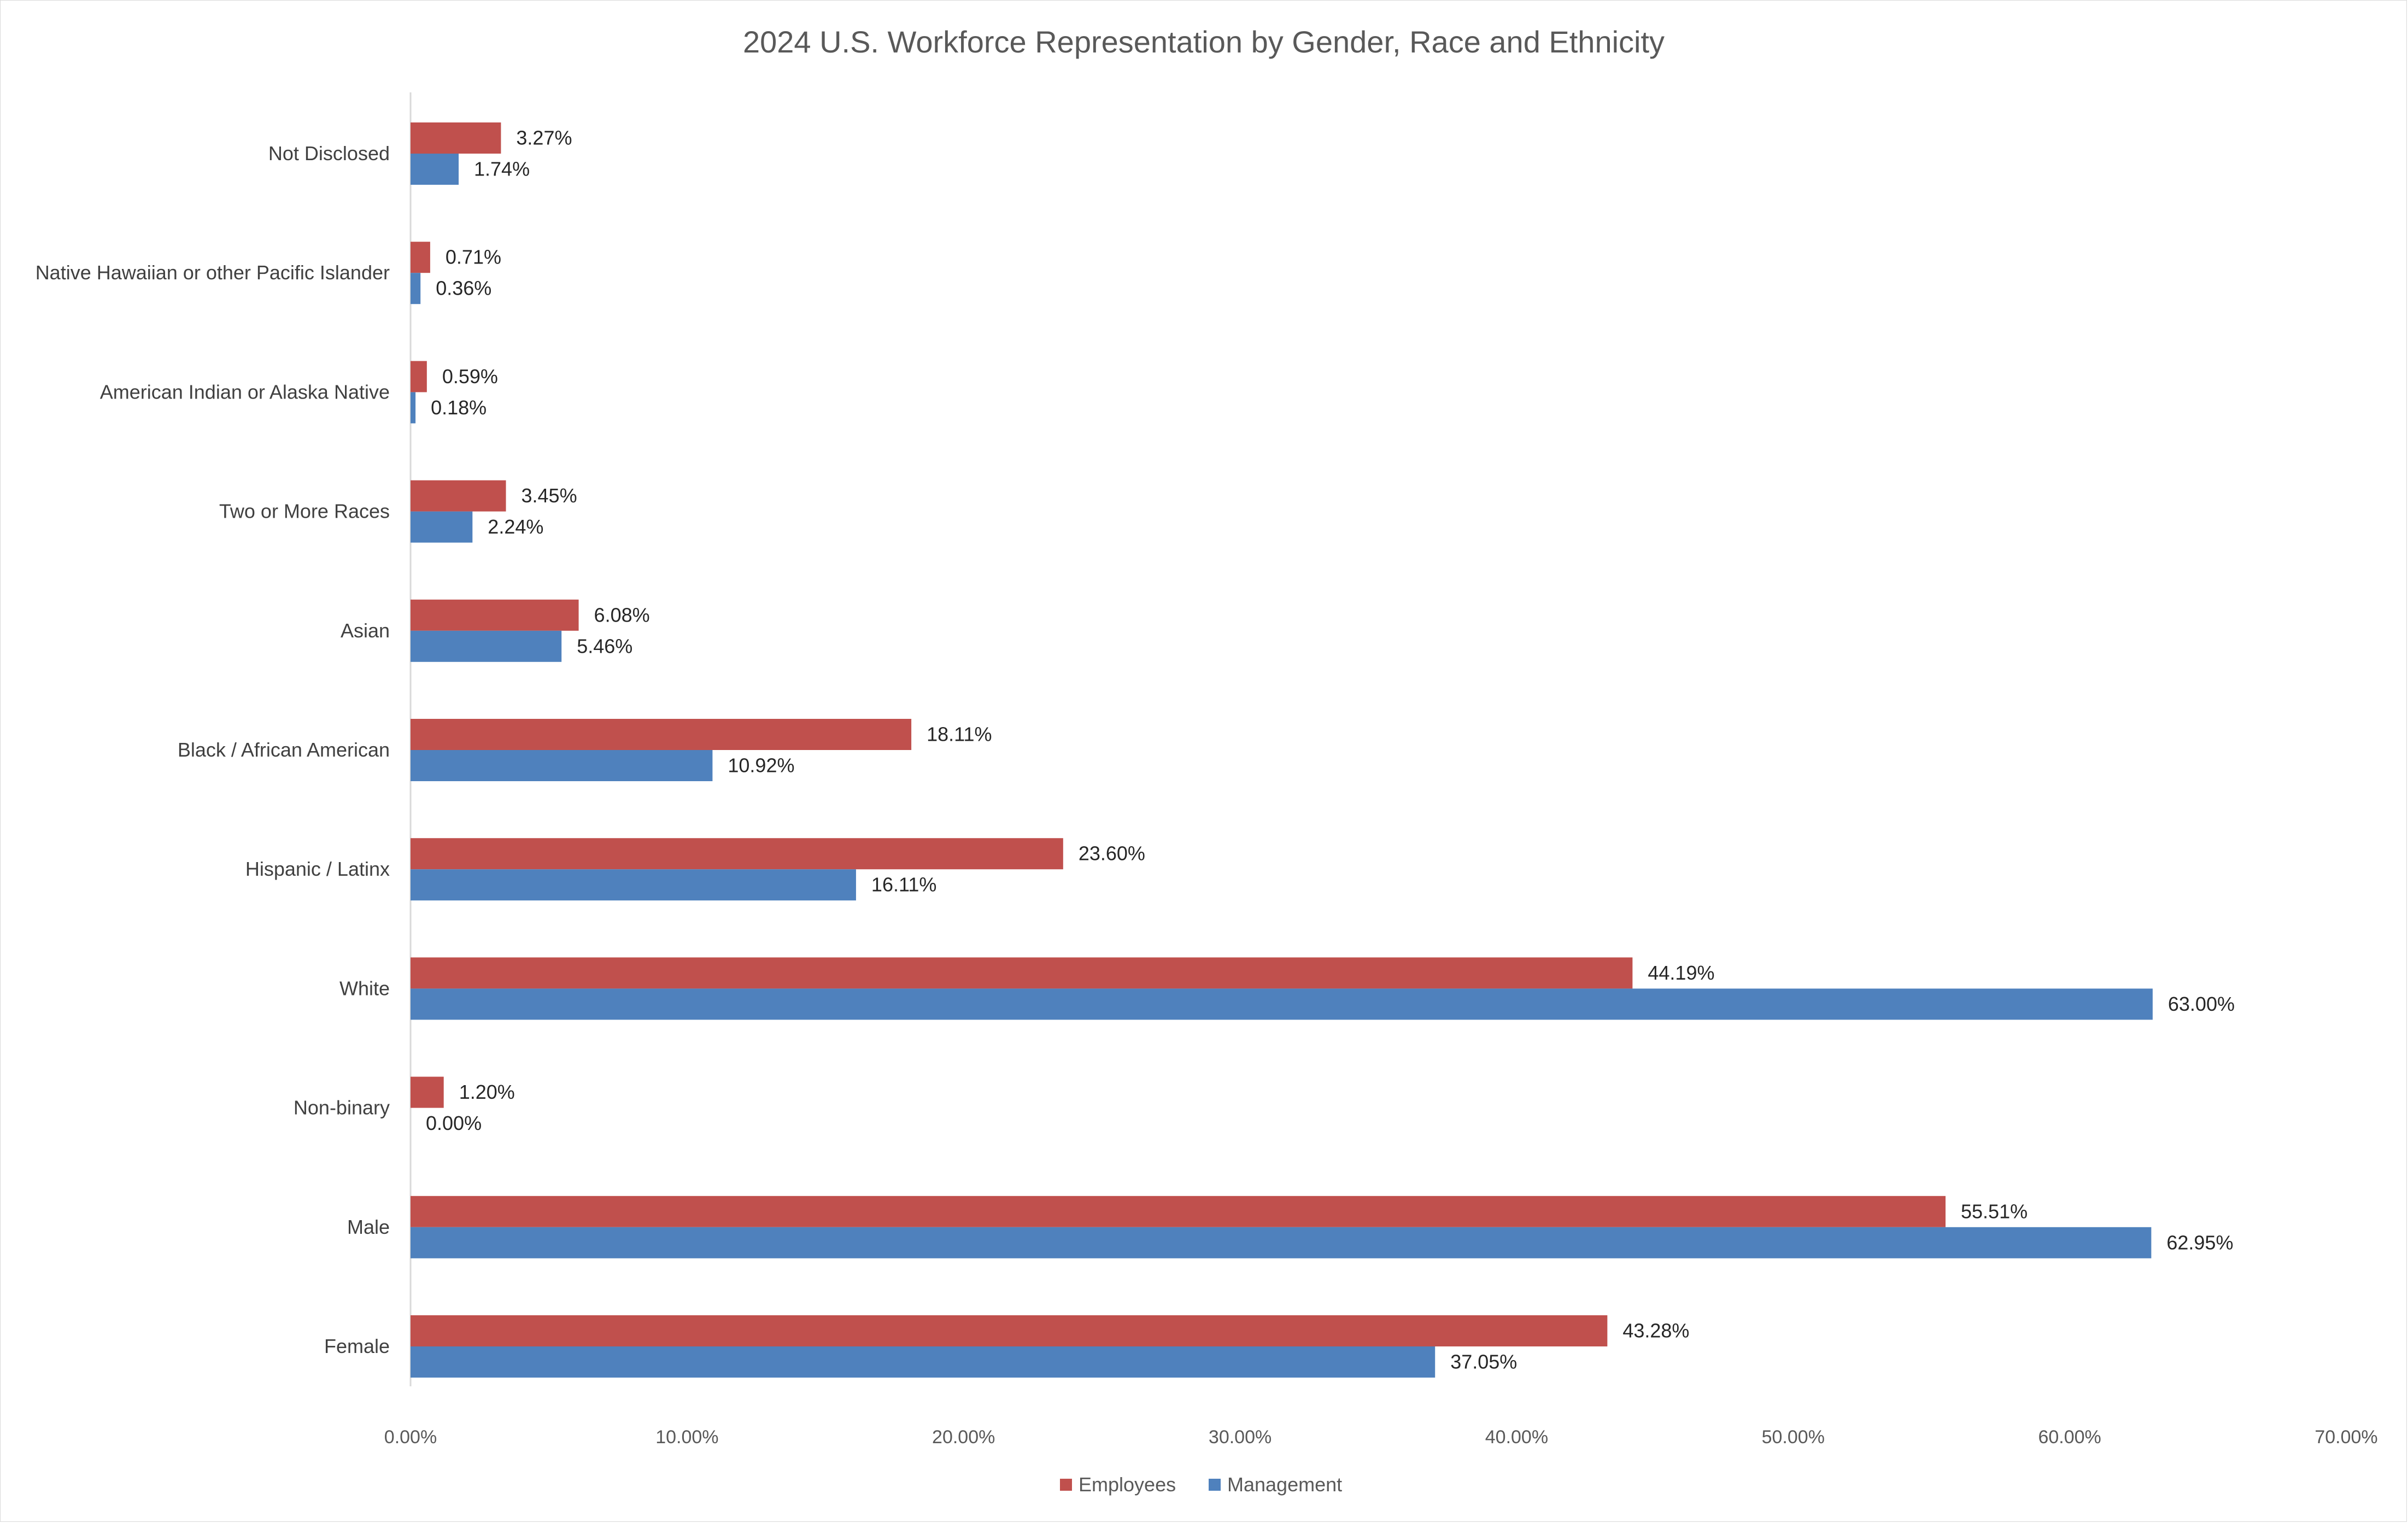  What do you see at coordinates (1112, 854) in the screenshot?
I see `employees-data-label: 23.60%` at bounding box center [1112, 854].